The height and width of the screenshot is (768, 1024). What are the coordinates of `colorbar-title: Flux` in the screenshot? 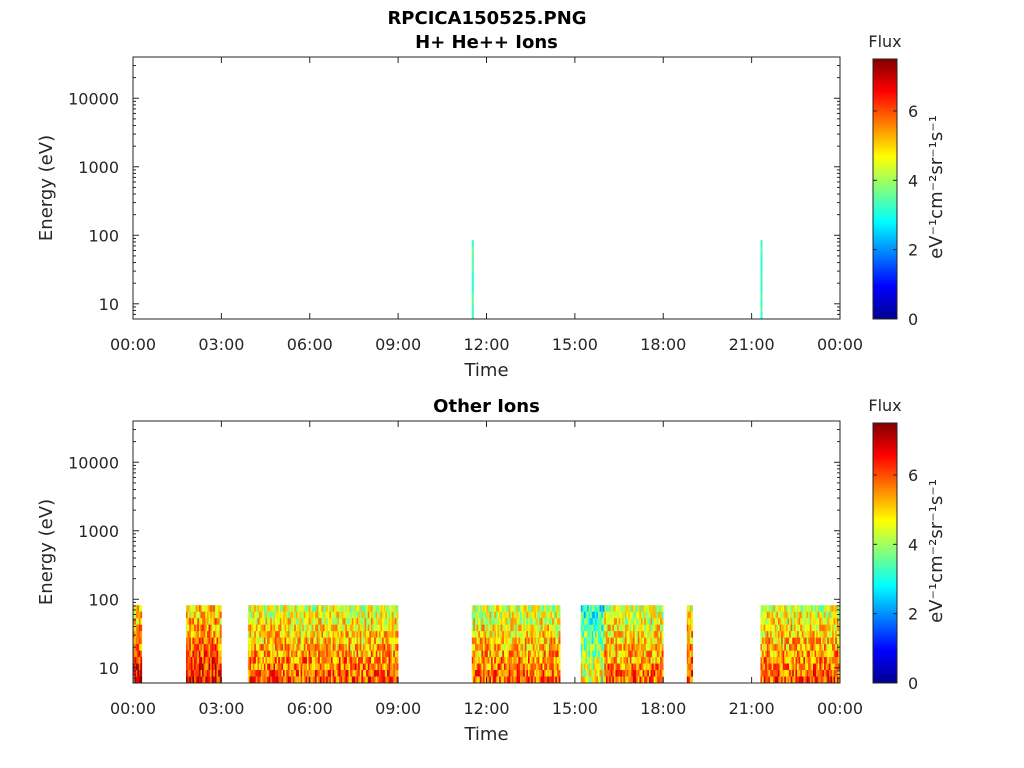 It's located at (884, 41).